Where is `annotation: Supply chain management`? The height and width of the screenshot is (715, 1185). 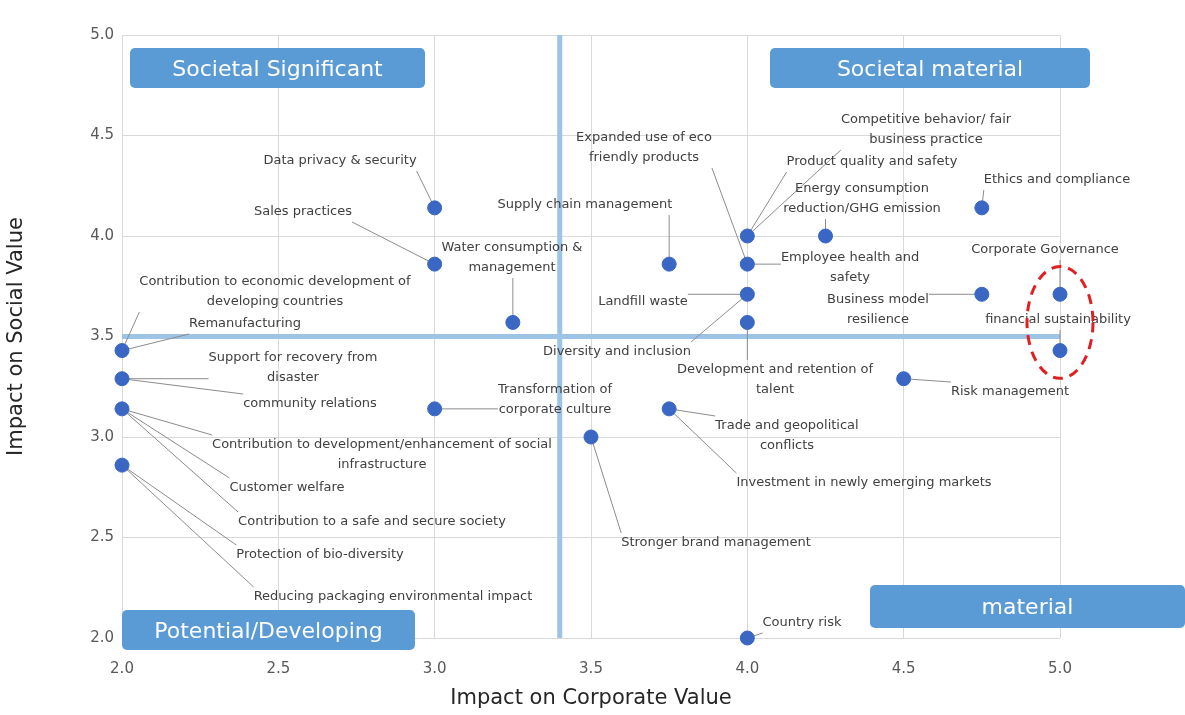 annotation: Supply chain management is located at coordinates (585, 204).